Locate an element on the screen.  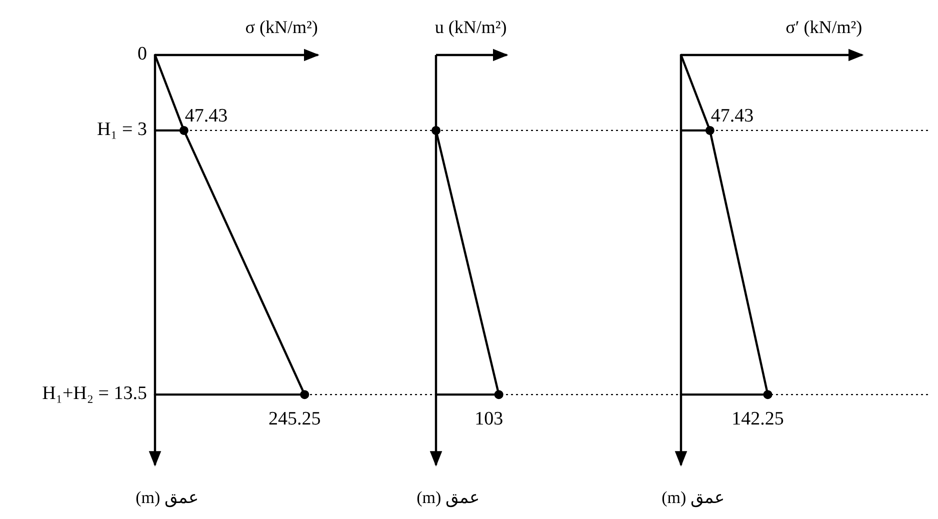
y-tick-label: 0 is located at coordinates (142, 53).